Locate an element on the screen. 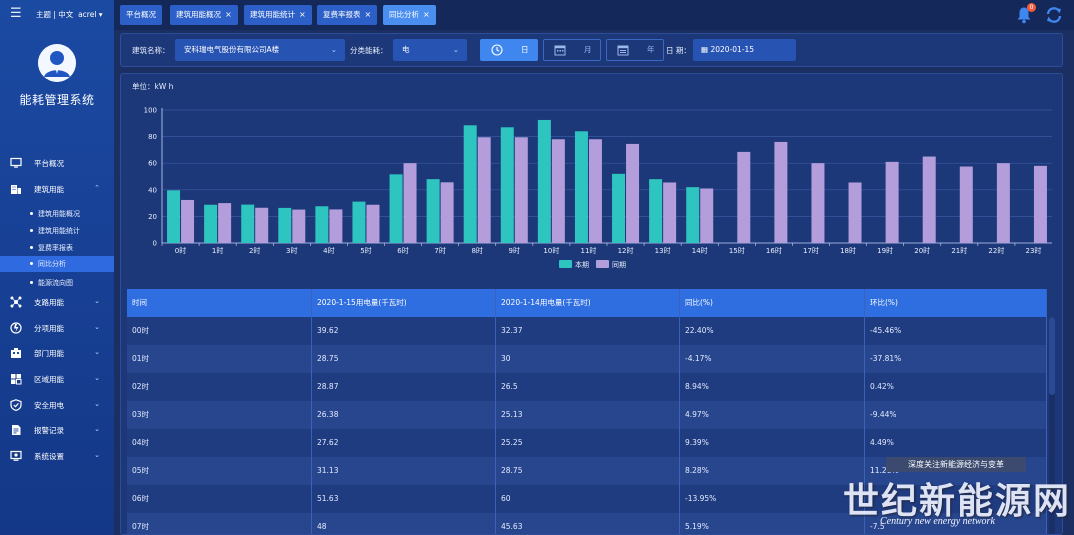 This screenshot has height=535, width=1074. sidebar-item-system-settings: 系统设置 ⌄ is located at coordinates (57, 456).